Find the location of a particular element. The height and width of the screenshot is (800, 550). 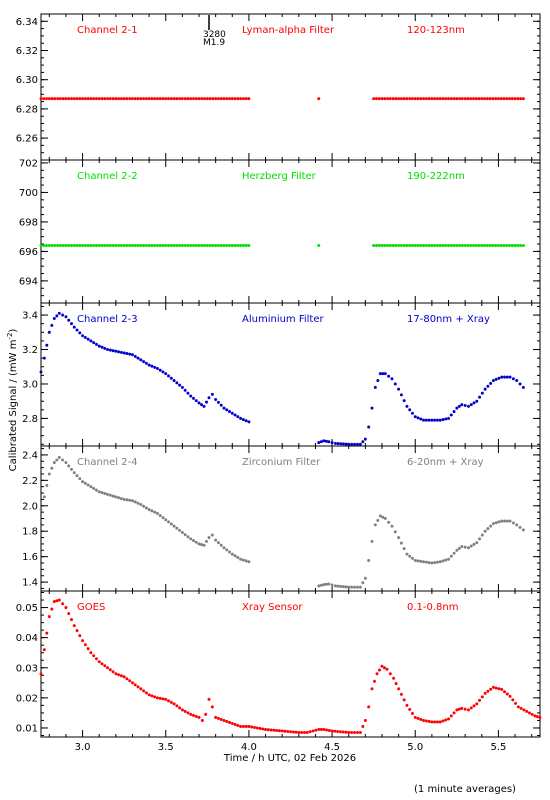

panel-title: Channel 2-3 is located at coordinates (107, 319).